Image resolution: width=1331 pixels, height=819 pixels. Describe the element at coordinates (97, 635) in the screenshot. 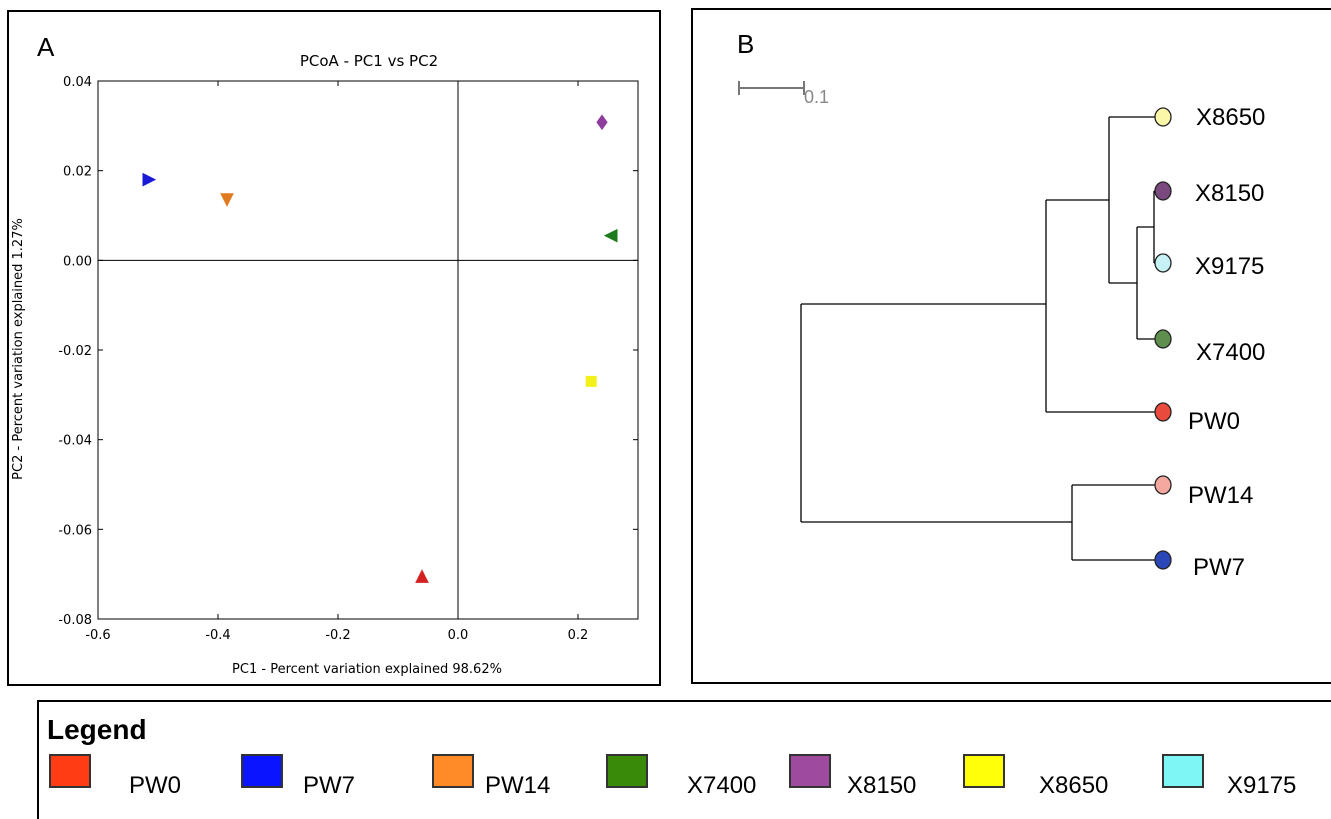

I see `x-tick-label: -0.6` at that location.